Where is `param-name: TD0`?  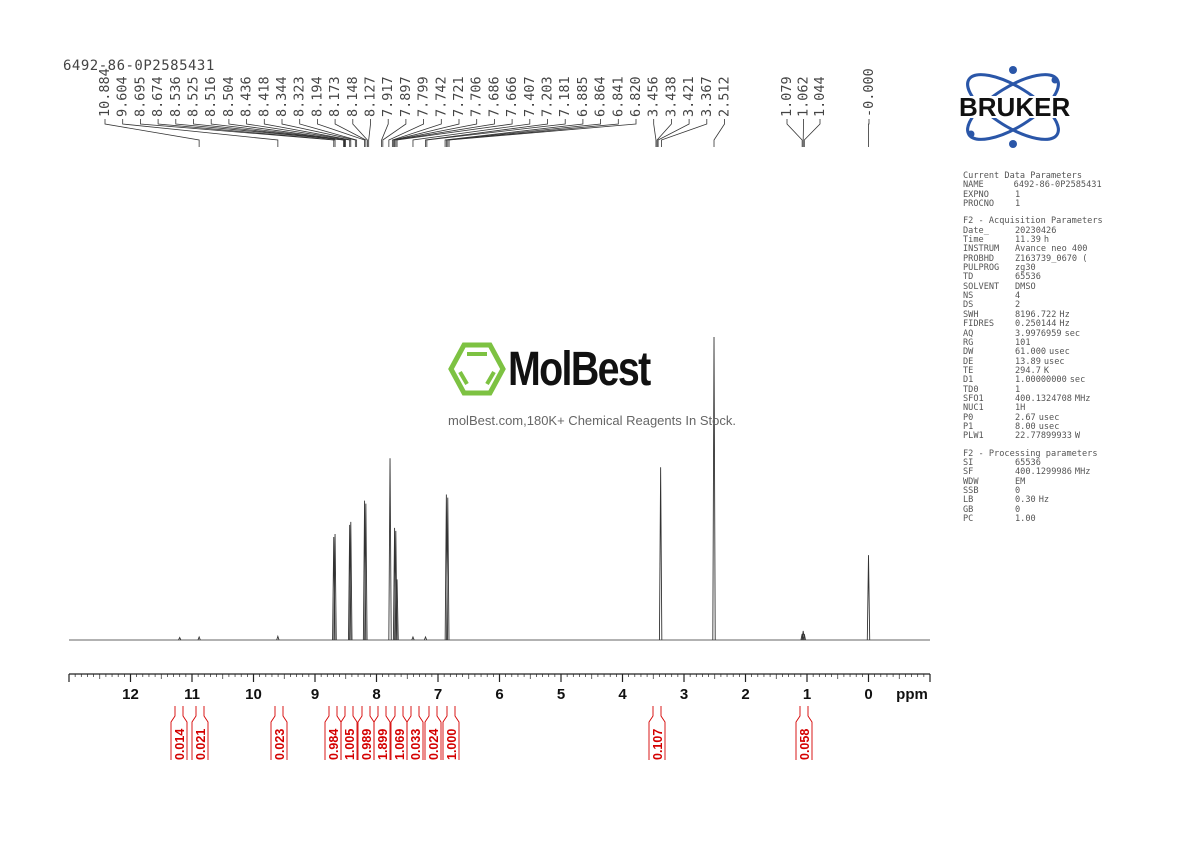 param-name: TD0 is located at coordinates (971, 389).